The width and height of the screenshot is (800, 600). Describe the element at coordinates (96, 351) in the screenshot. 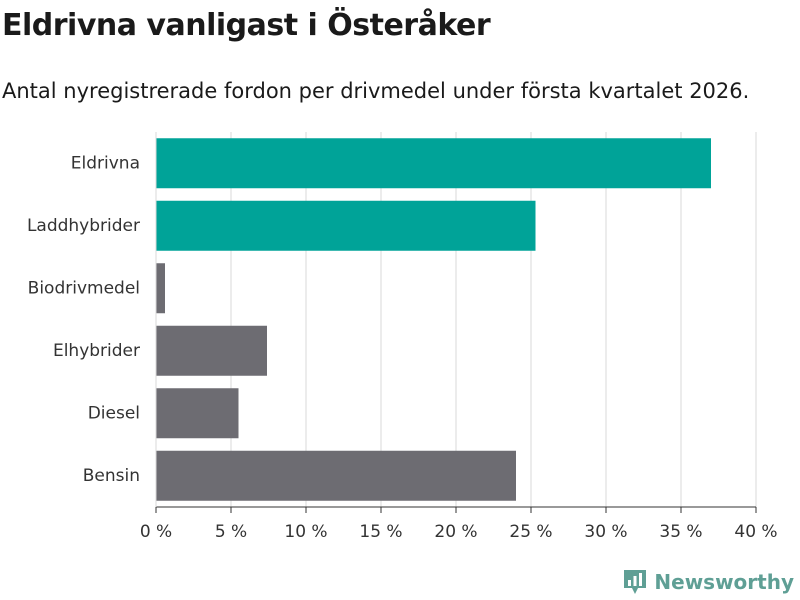

I see `category-label: Elhybrider` at that location.